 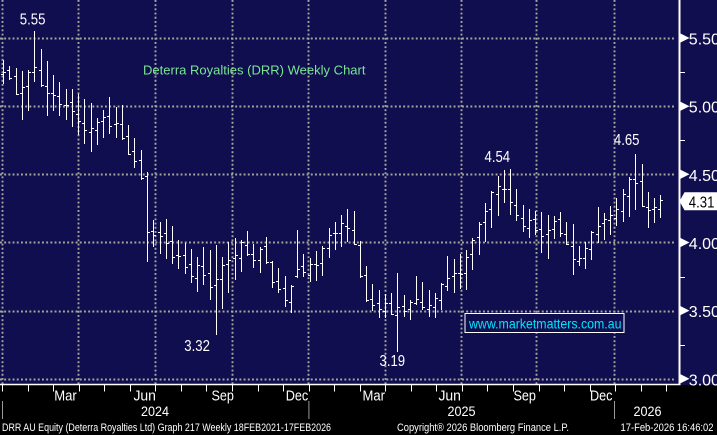 I want to click on svg-text:Deterra Royalties (DRR) Weekly: Deterra Royalties (DRR) Weekly Chart, so click(x=254, y=69).